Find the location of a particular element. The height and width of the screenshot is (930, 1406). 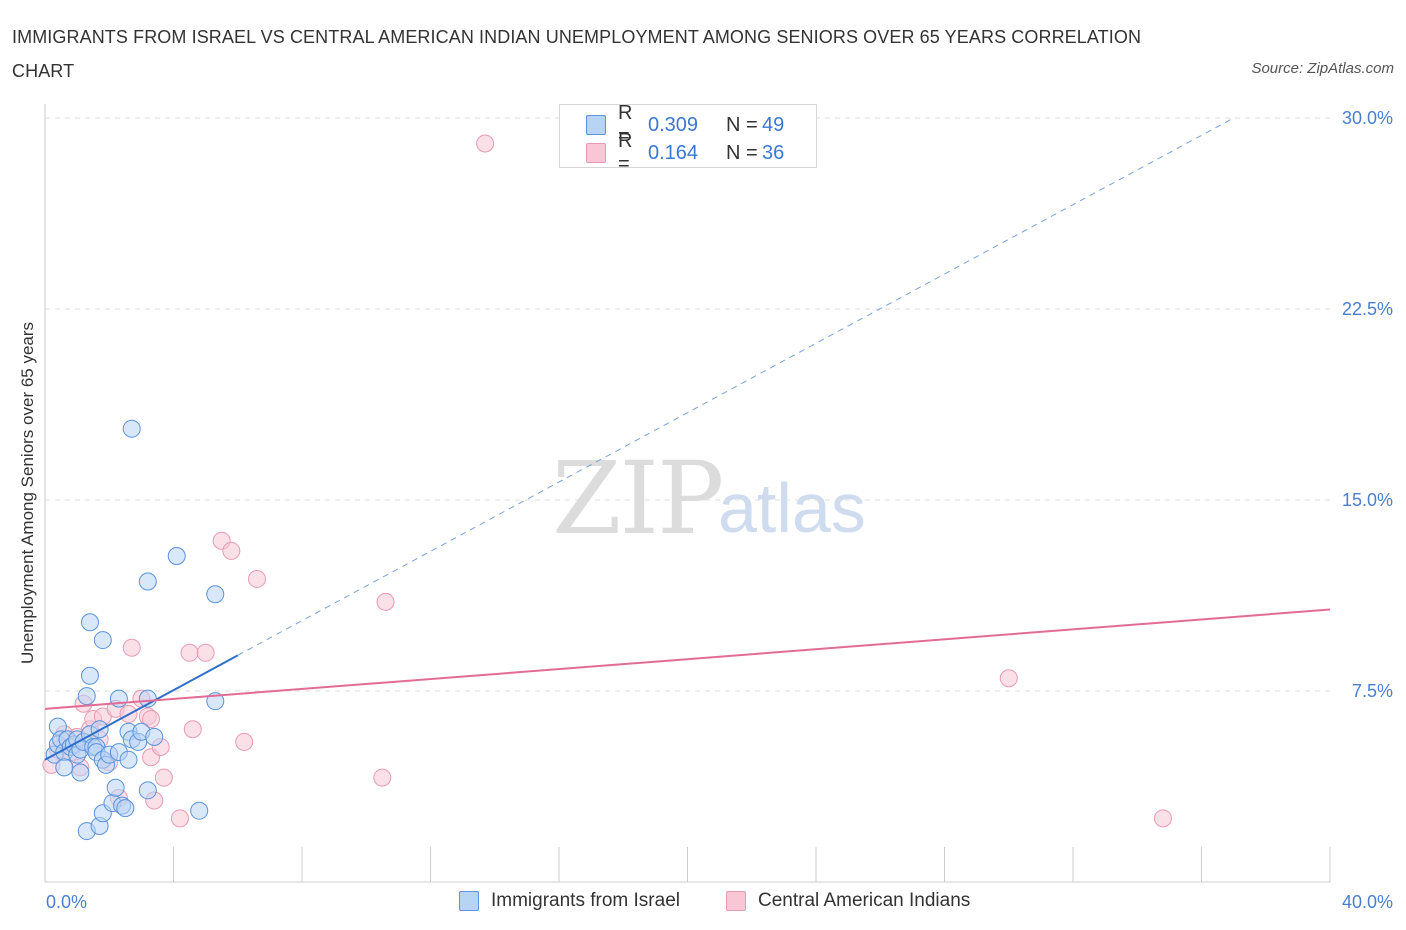

bottom-legend-label-cai: Central American Indians is located at coordinates (864, 900).